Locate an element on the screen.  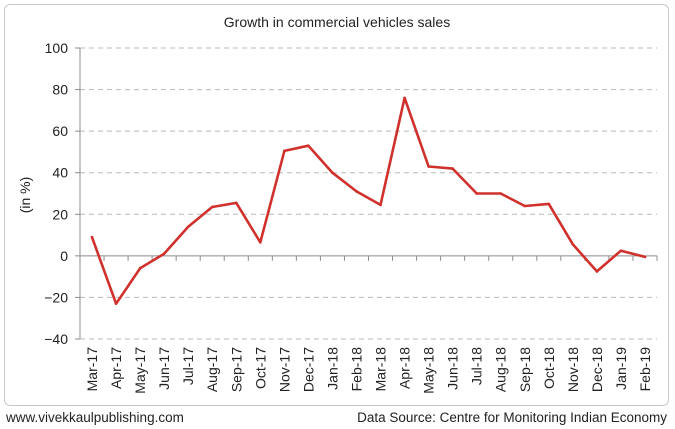
x-tick-label: Oct-18 is located at coordinates (549, 368).